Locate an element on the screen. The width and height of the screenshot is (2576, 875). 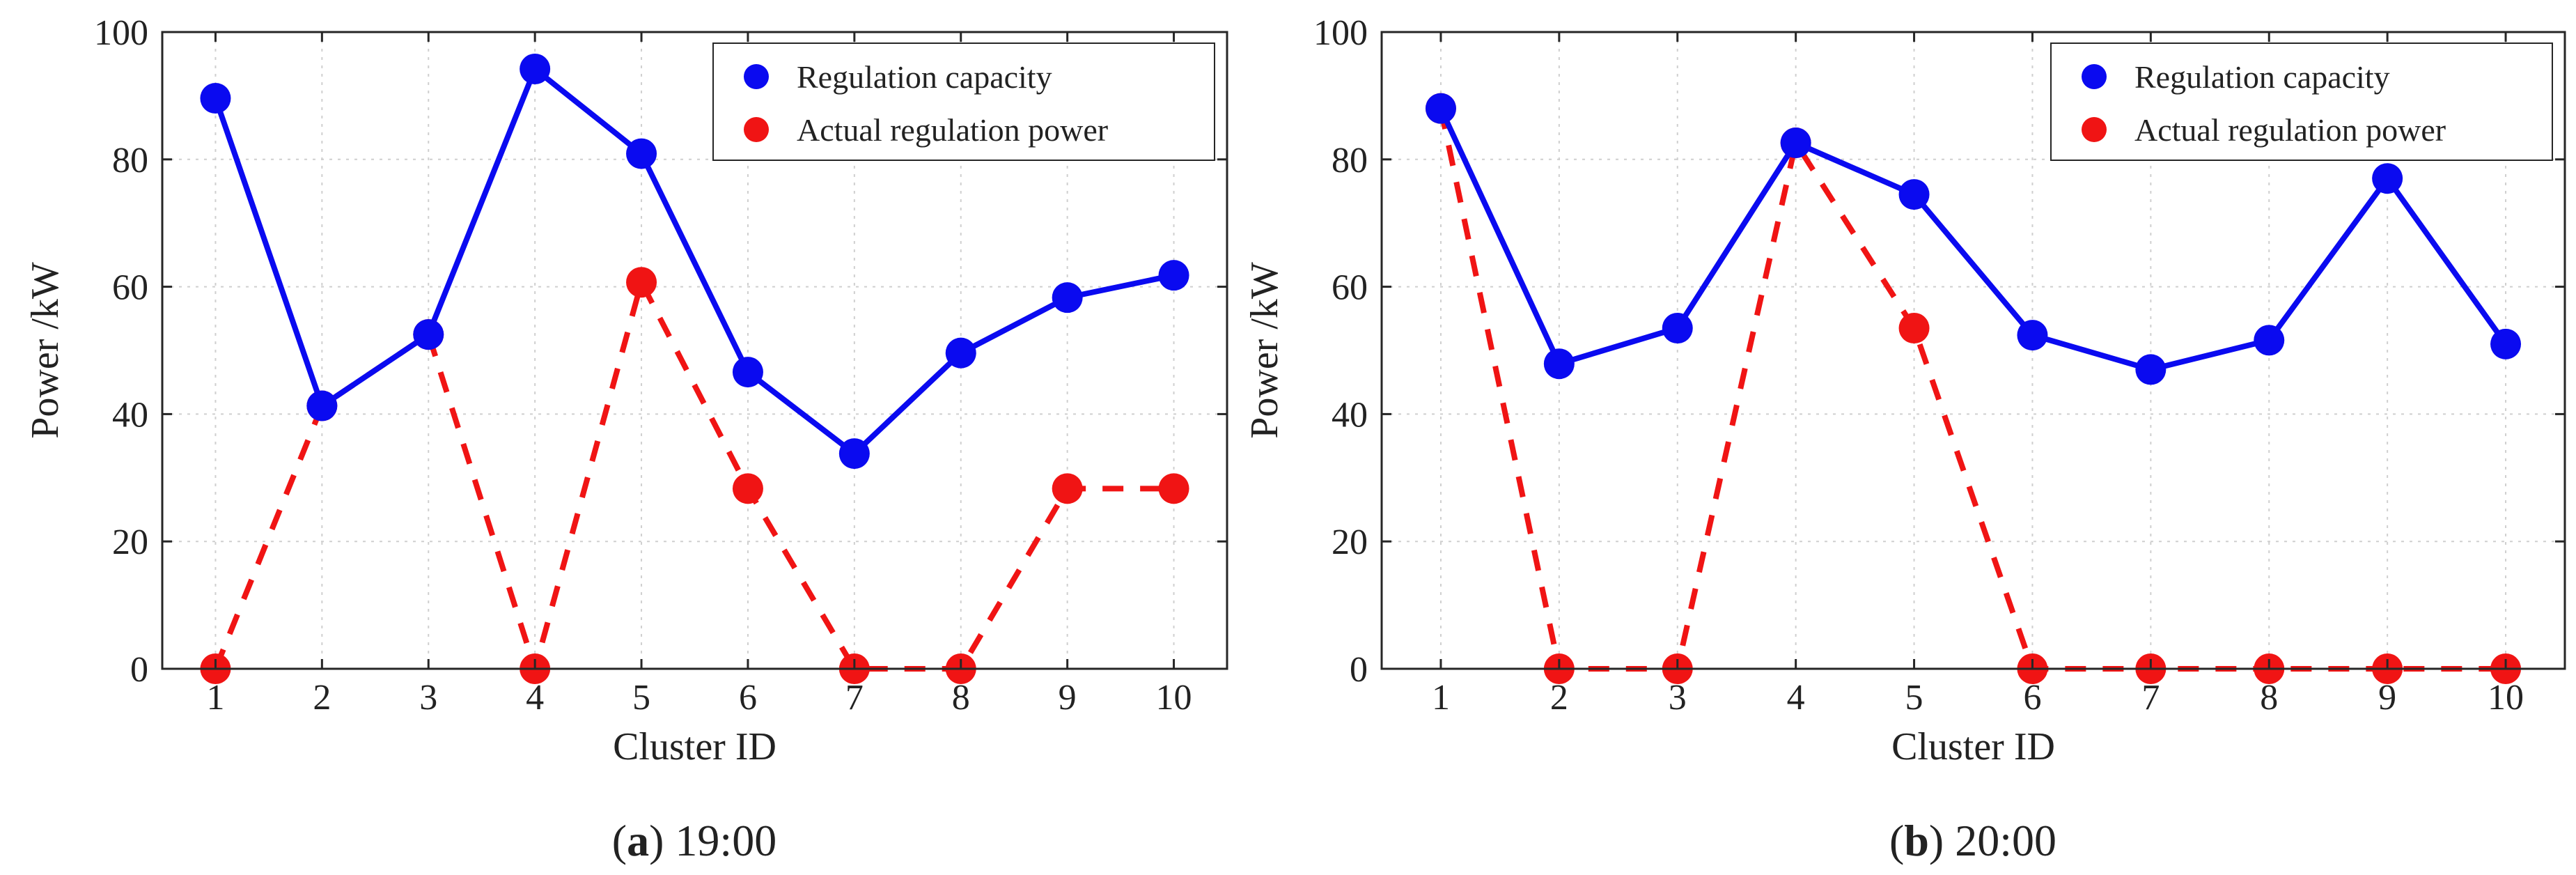
caption-letter: b is located at coordinates (1916, 841).